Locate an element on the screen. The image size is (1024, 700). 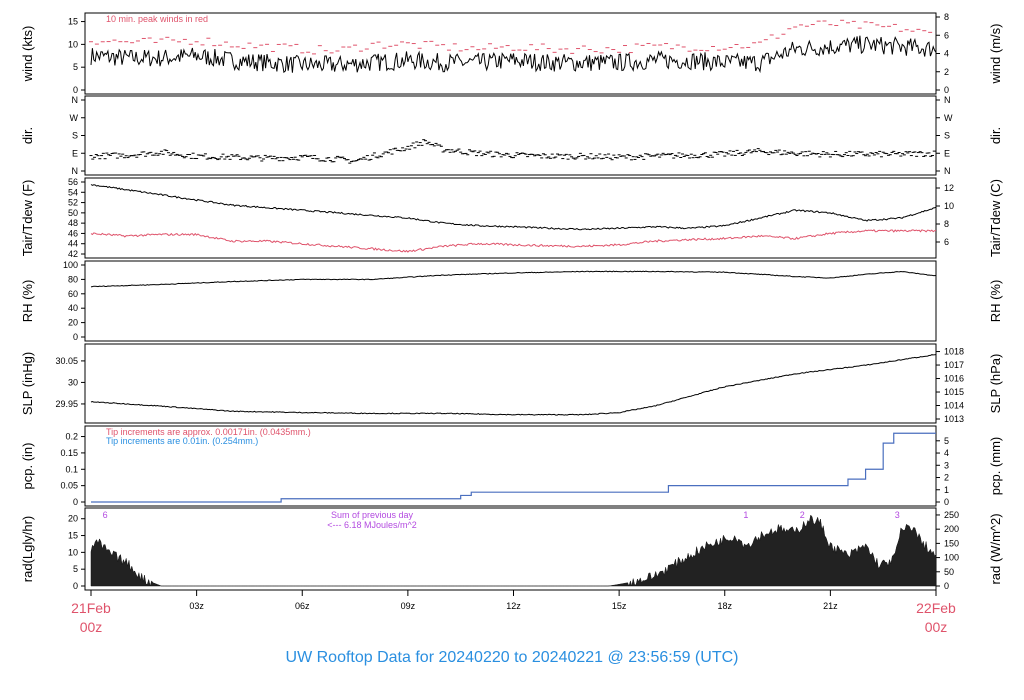
x-tick-label: 06z is located at coordinates (302, 606).